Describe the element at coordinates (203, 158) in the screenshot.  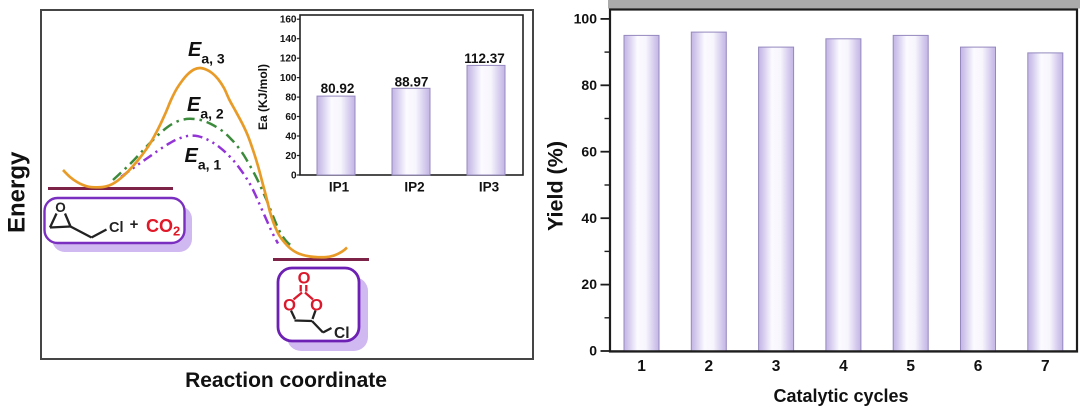
I see `svg-text: Ea, 1` at that location.